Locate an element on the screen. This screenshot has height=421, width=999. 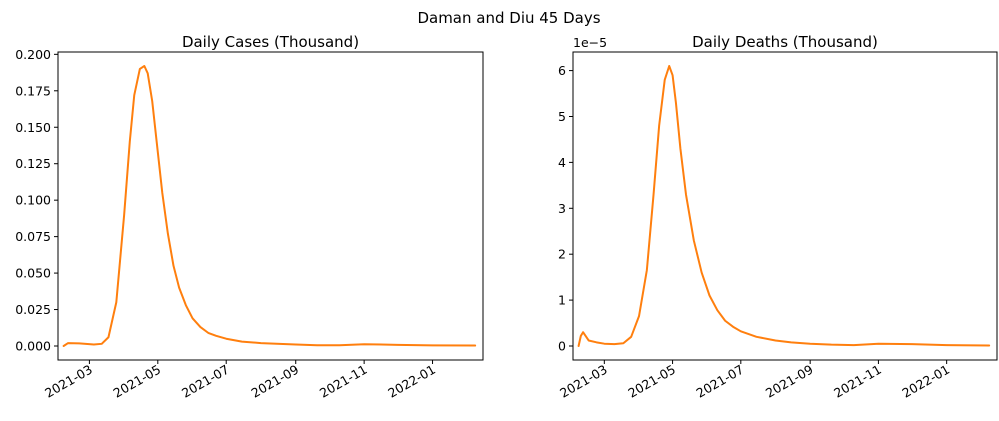
figure-suptitle: Daman and Diu 45 Days is located at coordinates (508, 18).